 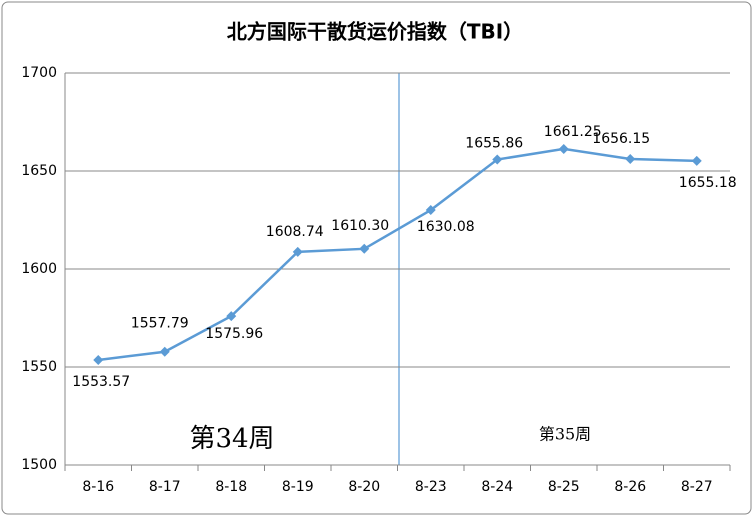 What do you see at coordinates (298, 487) in the screenshot?
I see `x-tick-label: 8-19` at bounding box center [298, 487].